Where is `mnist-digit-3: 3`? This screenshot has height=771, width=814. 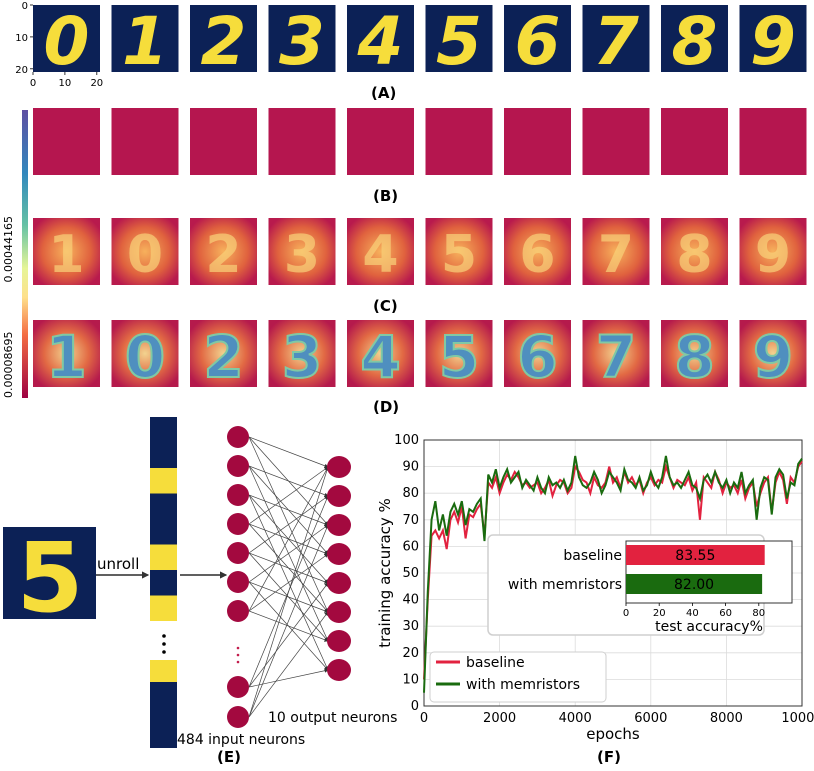
mnist-digit-3: 3 is located at coordinates (302, 41).